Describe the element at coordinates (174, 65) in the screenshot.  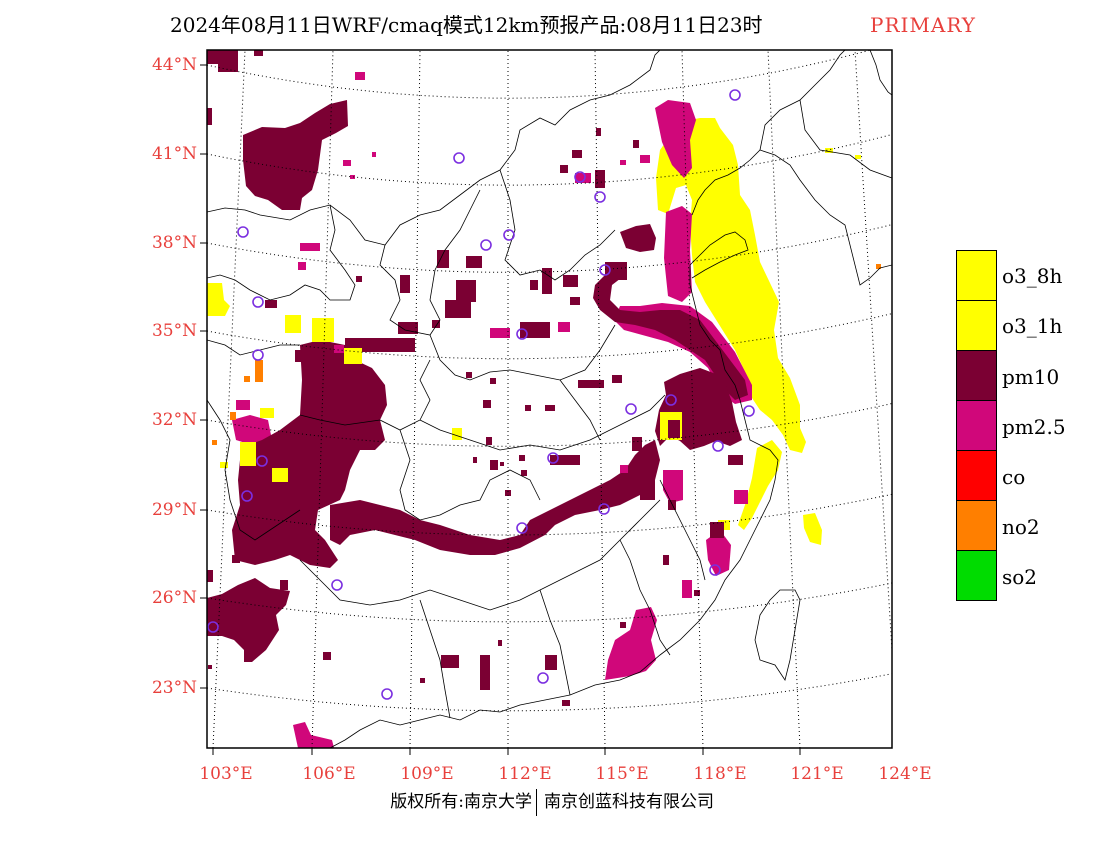
I see `lat-label-44n: 44°N` at that location.